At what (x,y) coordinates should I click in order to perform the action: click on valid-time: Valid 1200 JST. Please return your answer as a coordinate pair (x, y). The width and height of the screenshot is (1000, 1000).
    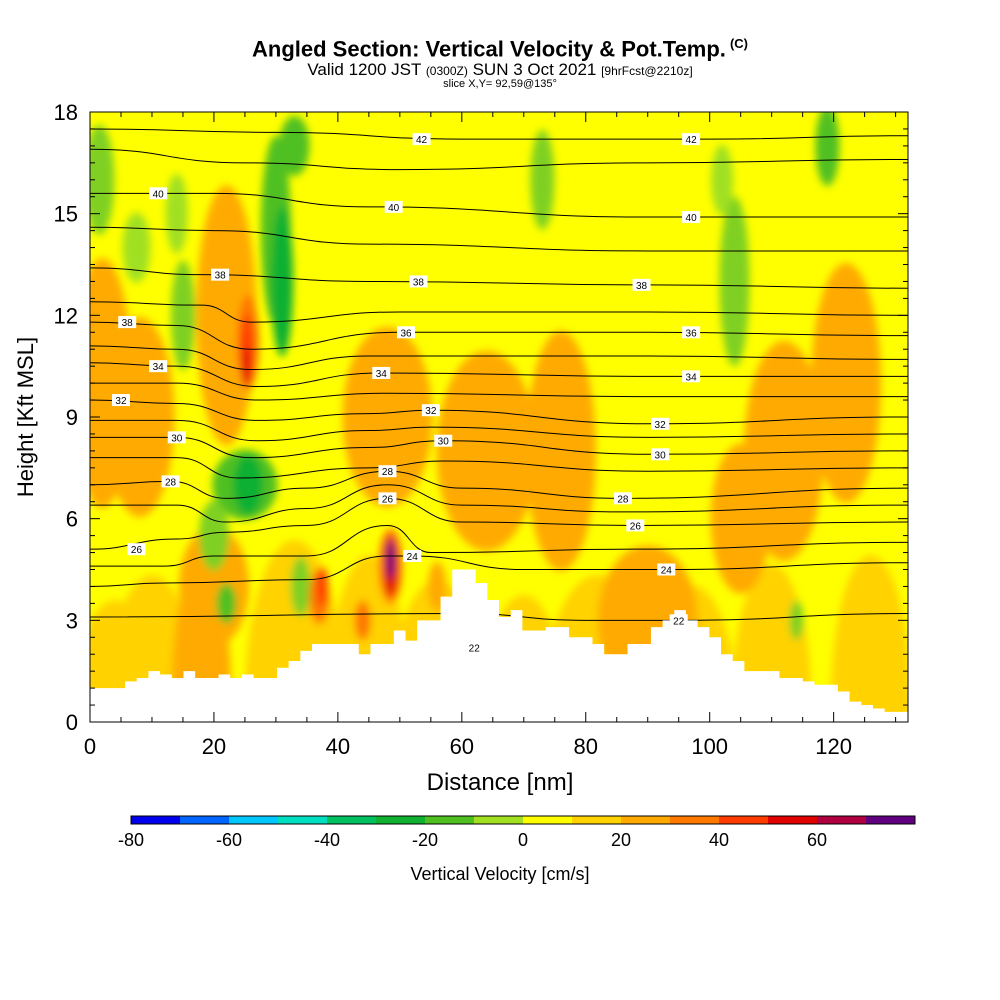
    Looking at the image, I should click on (364, 69).